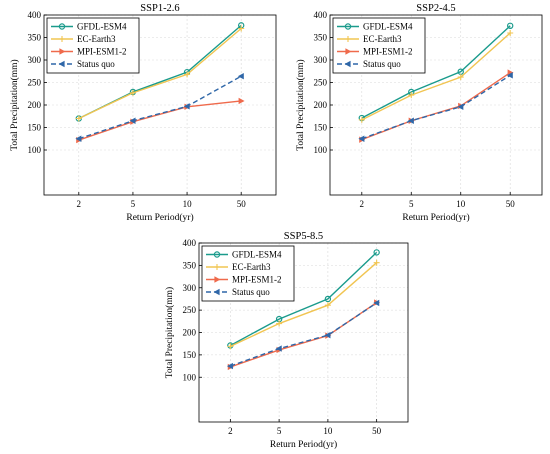  I want to click on chart-title: SSP2-4.5, so click(435, 8).